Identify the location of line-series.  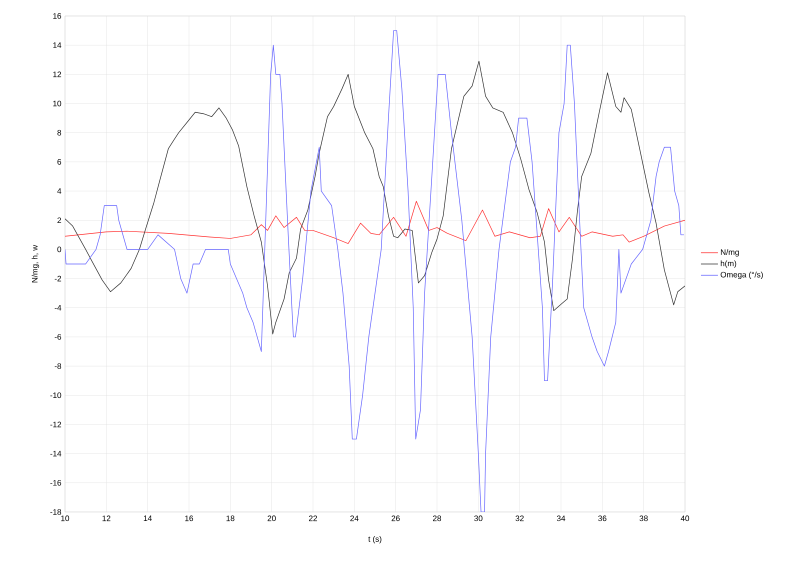
(375, 222).